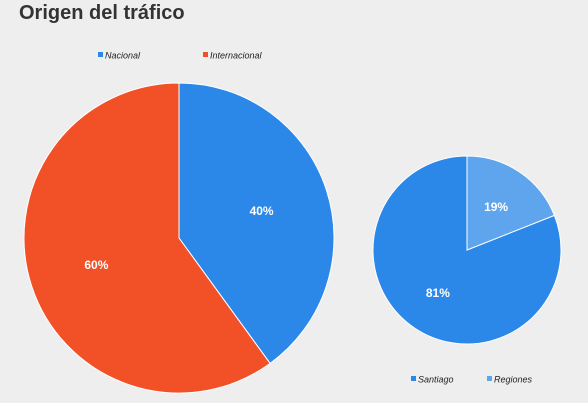  I want to click on legend-label-nacional: Nacional, so click(123, 55).